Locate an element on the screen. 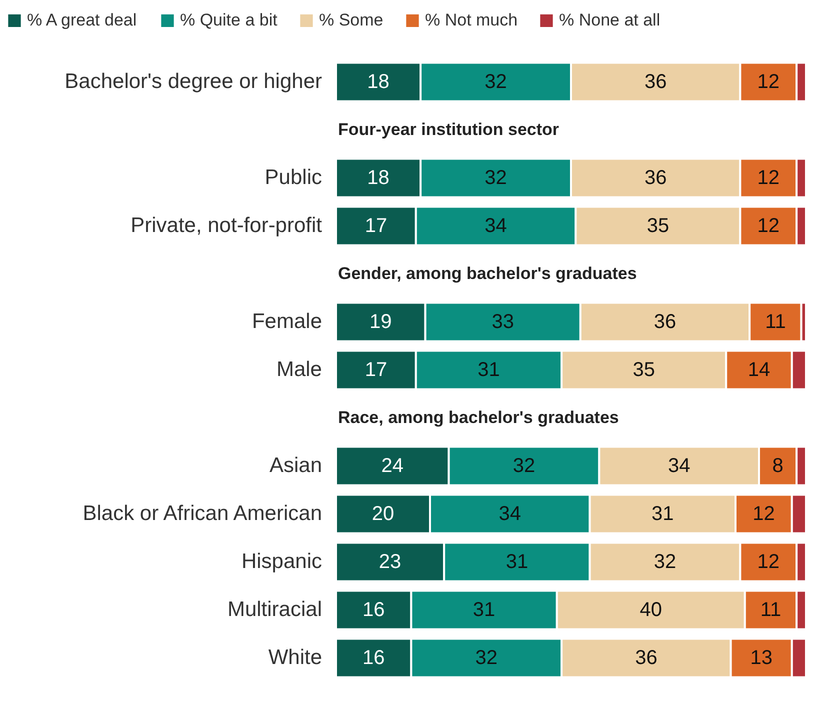  data-label: 23 is located at coordinates (390, 562).